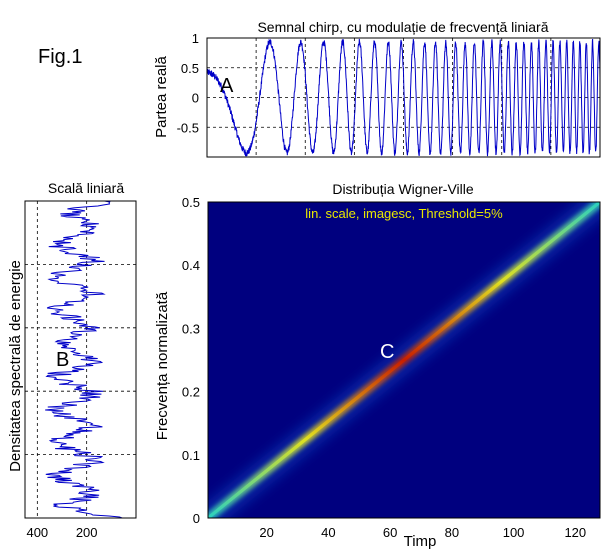 Image resolution: width=610 pixels, height=553 pixels. I want to click on signal-line, so click(403, 97).